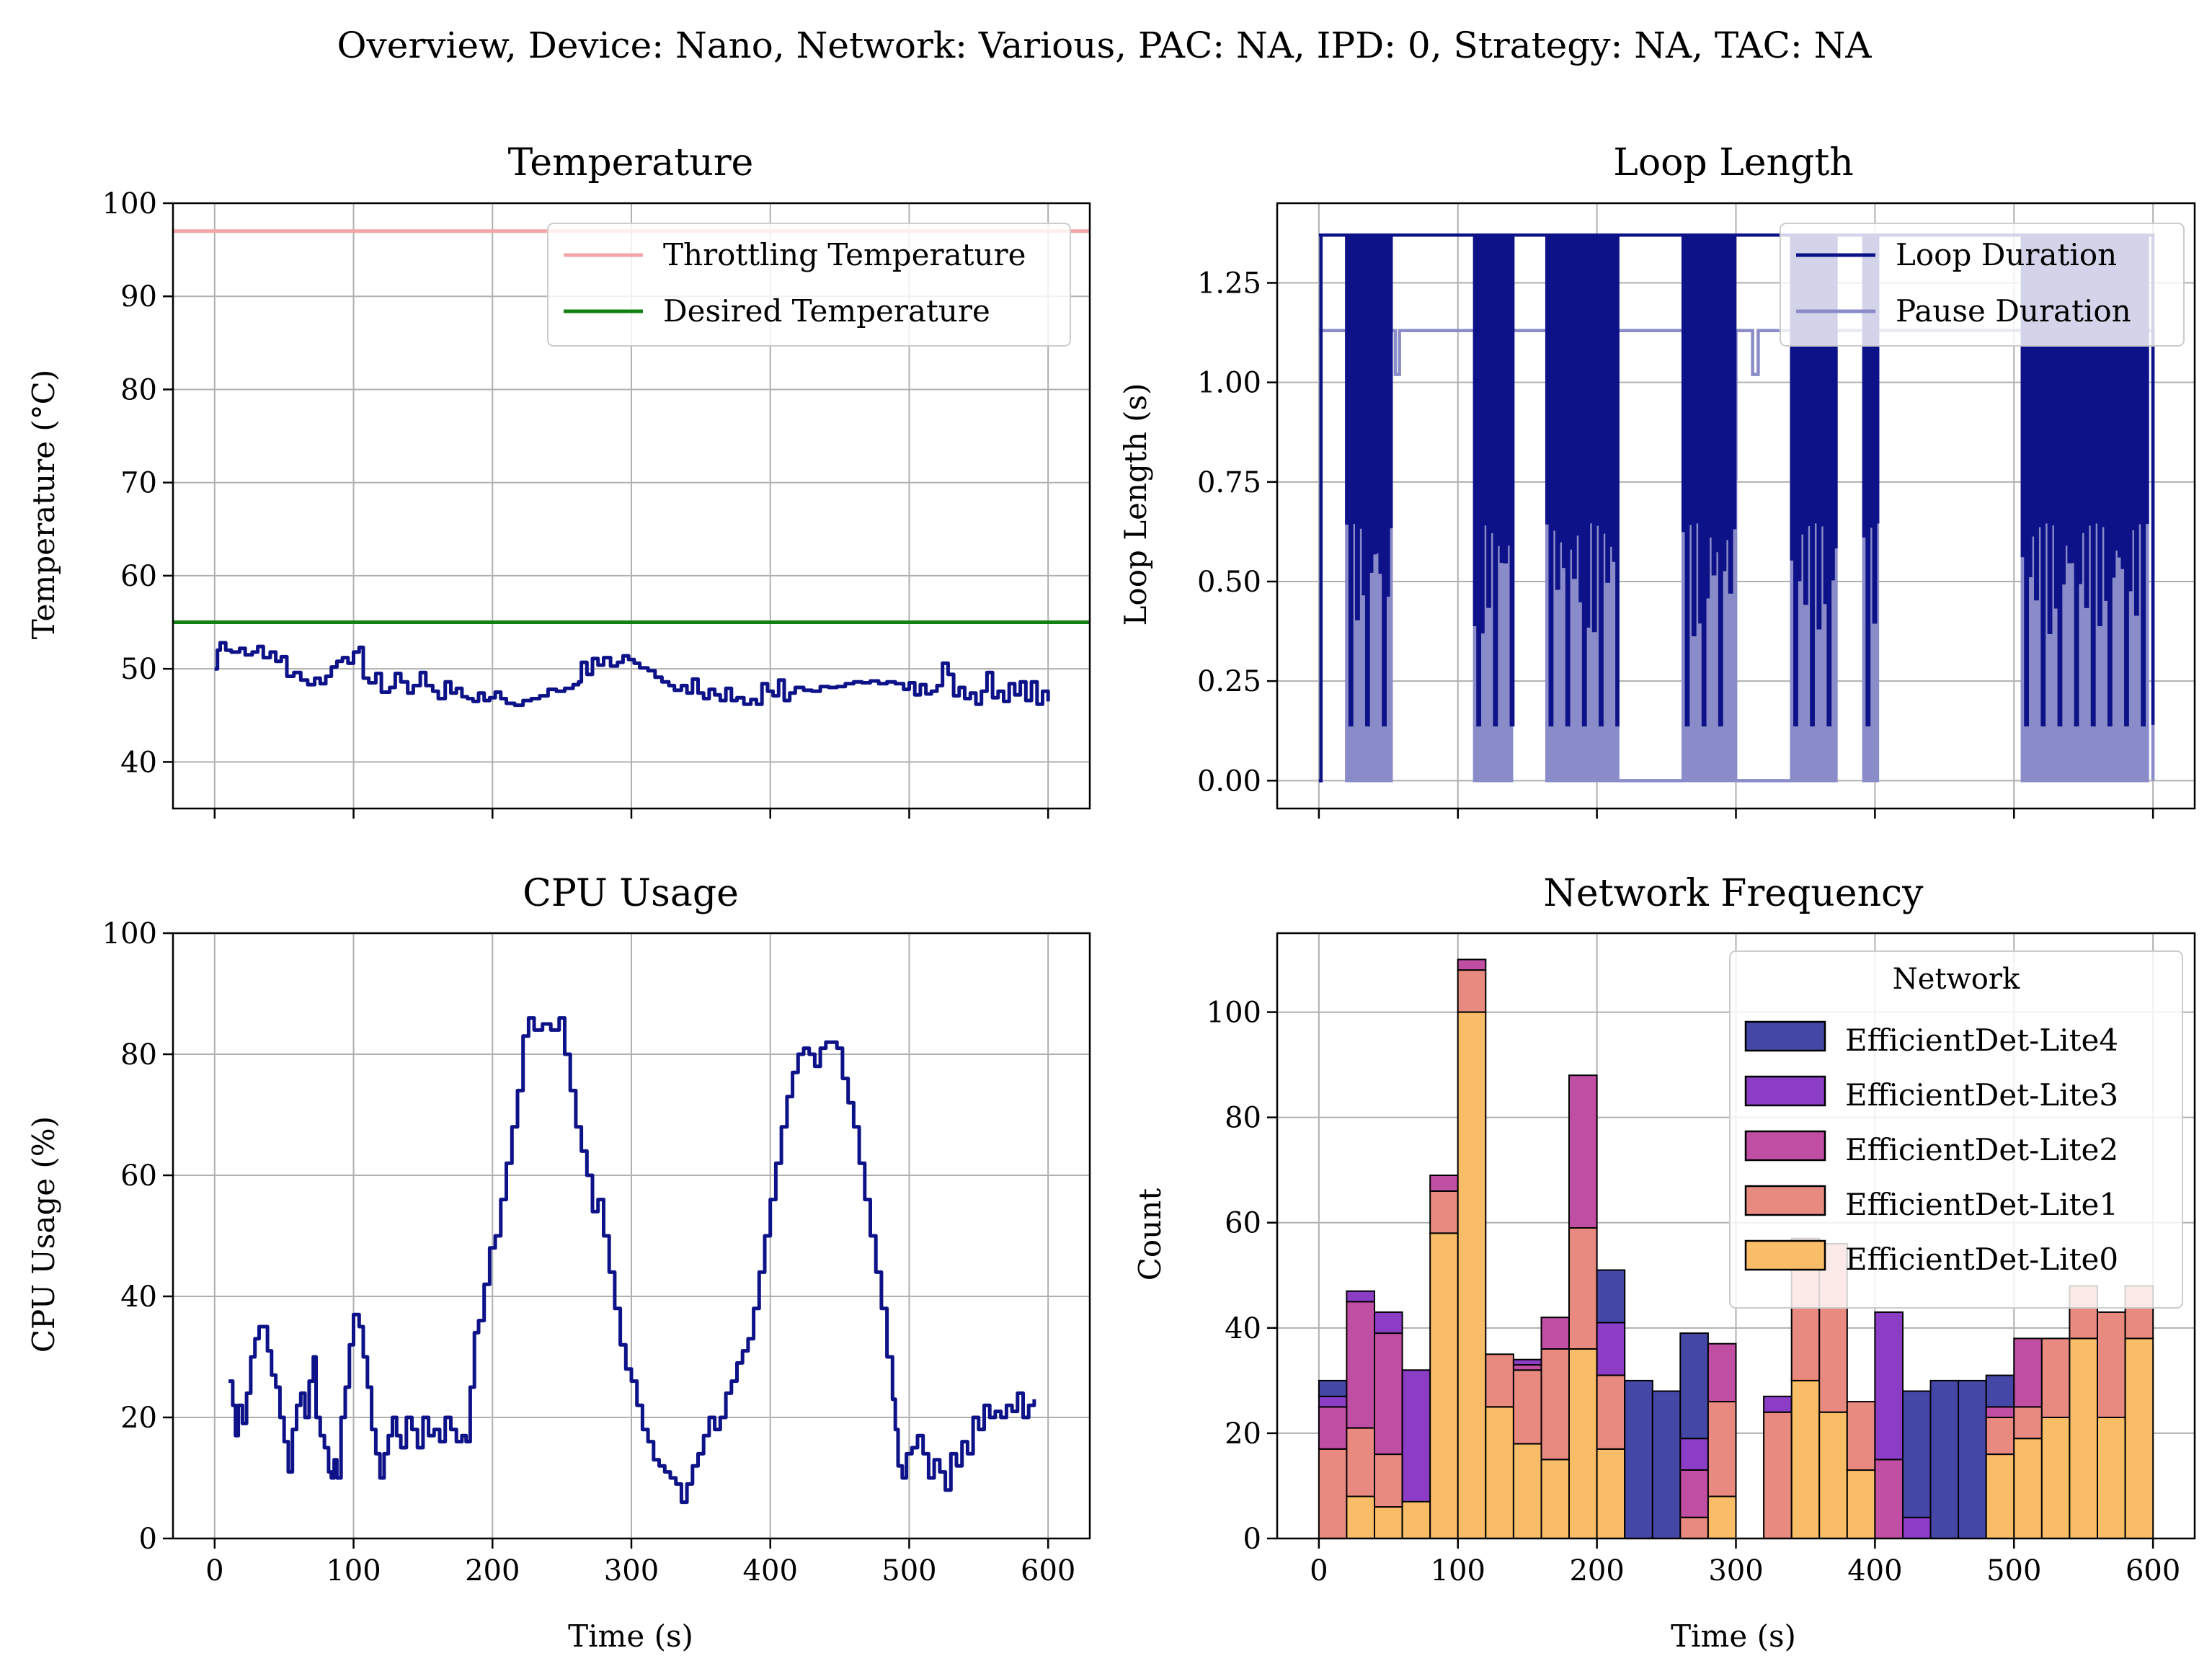 The image size is (2212, 1679). I want to click on cpu-usage-xtick-label: 600, so click(1048, 1570).